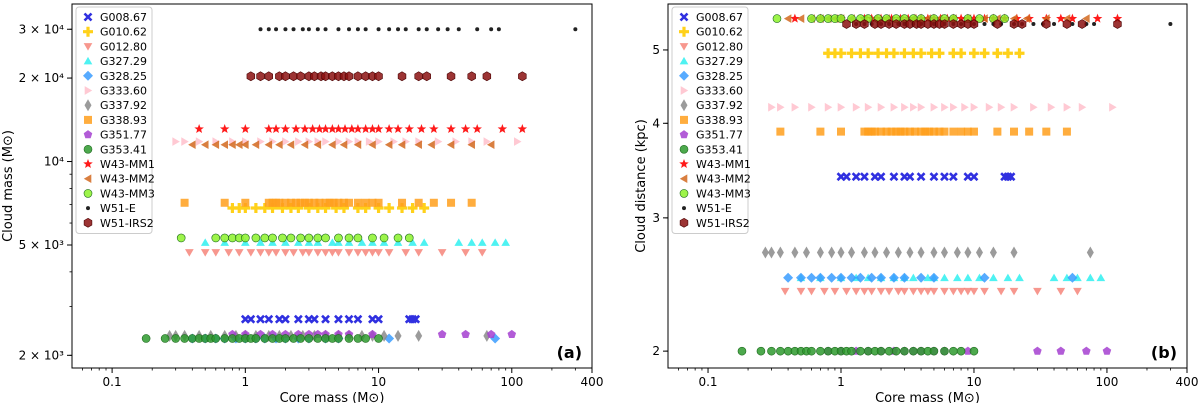 This screenshot has height=403, width=1200. Describe the element at coordinates (656, 50) in the screenshot. I see `y-tick-label: 5` at that location.